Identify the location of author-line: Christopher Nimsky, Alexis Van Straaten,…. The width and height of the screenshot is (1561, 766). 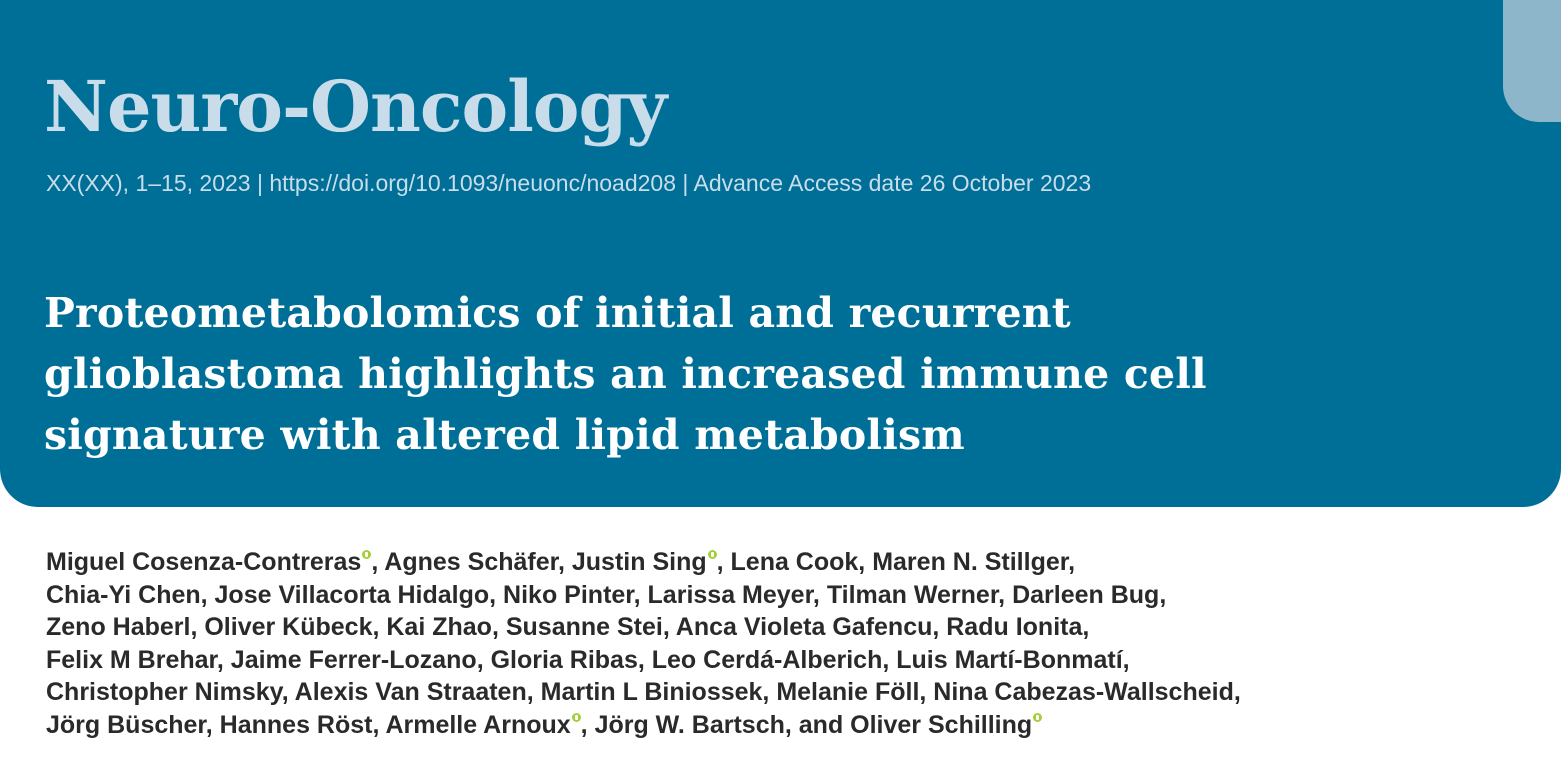
(643, 692).